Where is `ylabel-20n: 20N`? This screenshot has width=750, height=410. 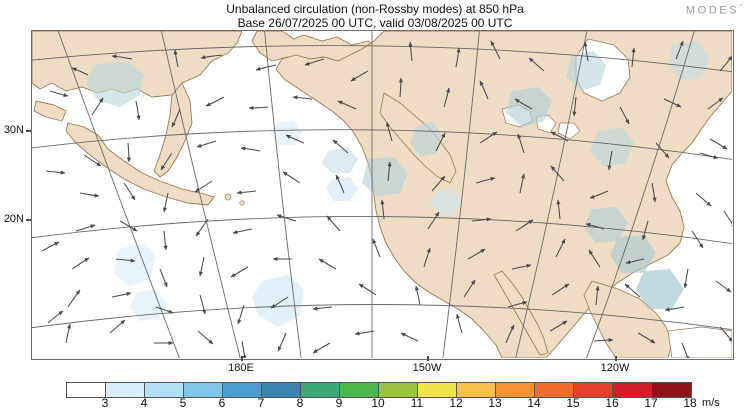
ylabel-20n: 20N is located at coordinates (13, 219).